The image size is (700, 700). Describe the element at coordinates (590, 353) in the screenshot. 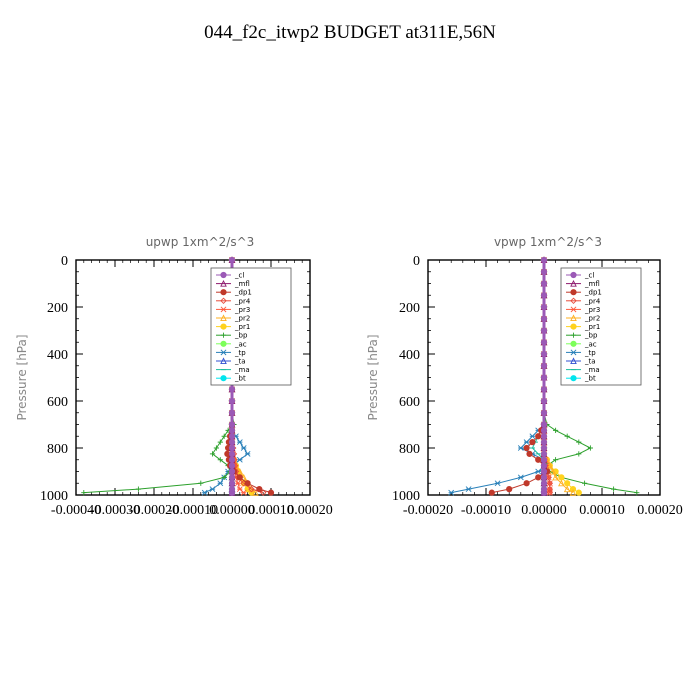

I see `legend-label: _tp` at that location.